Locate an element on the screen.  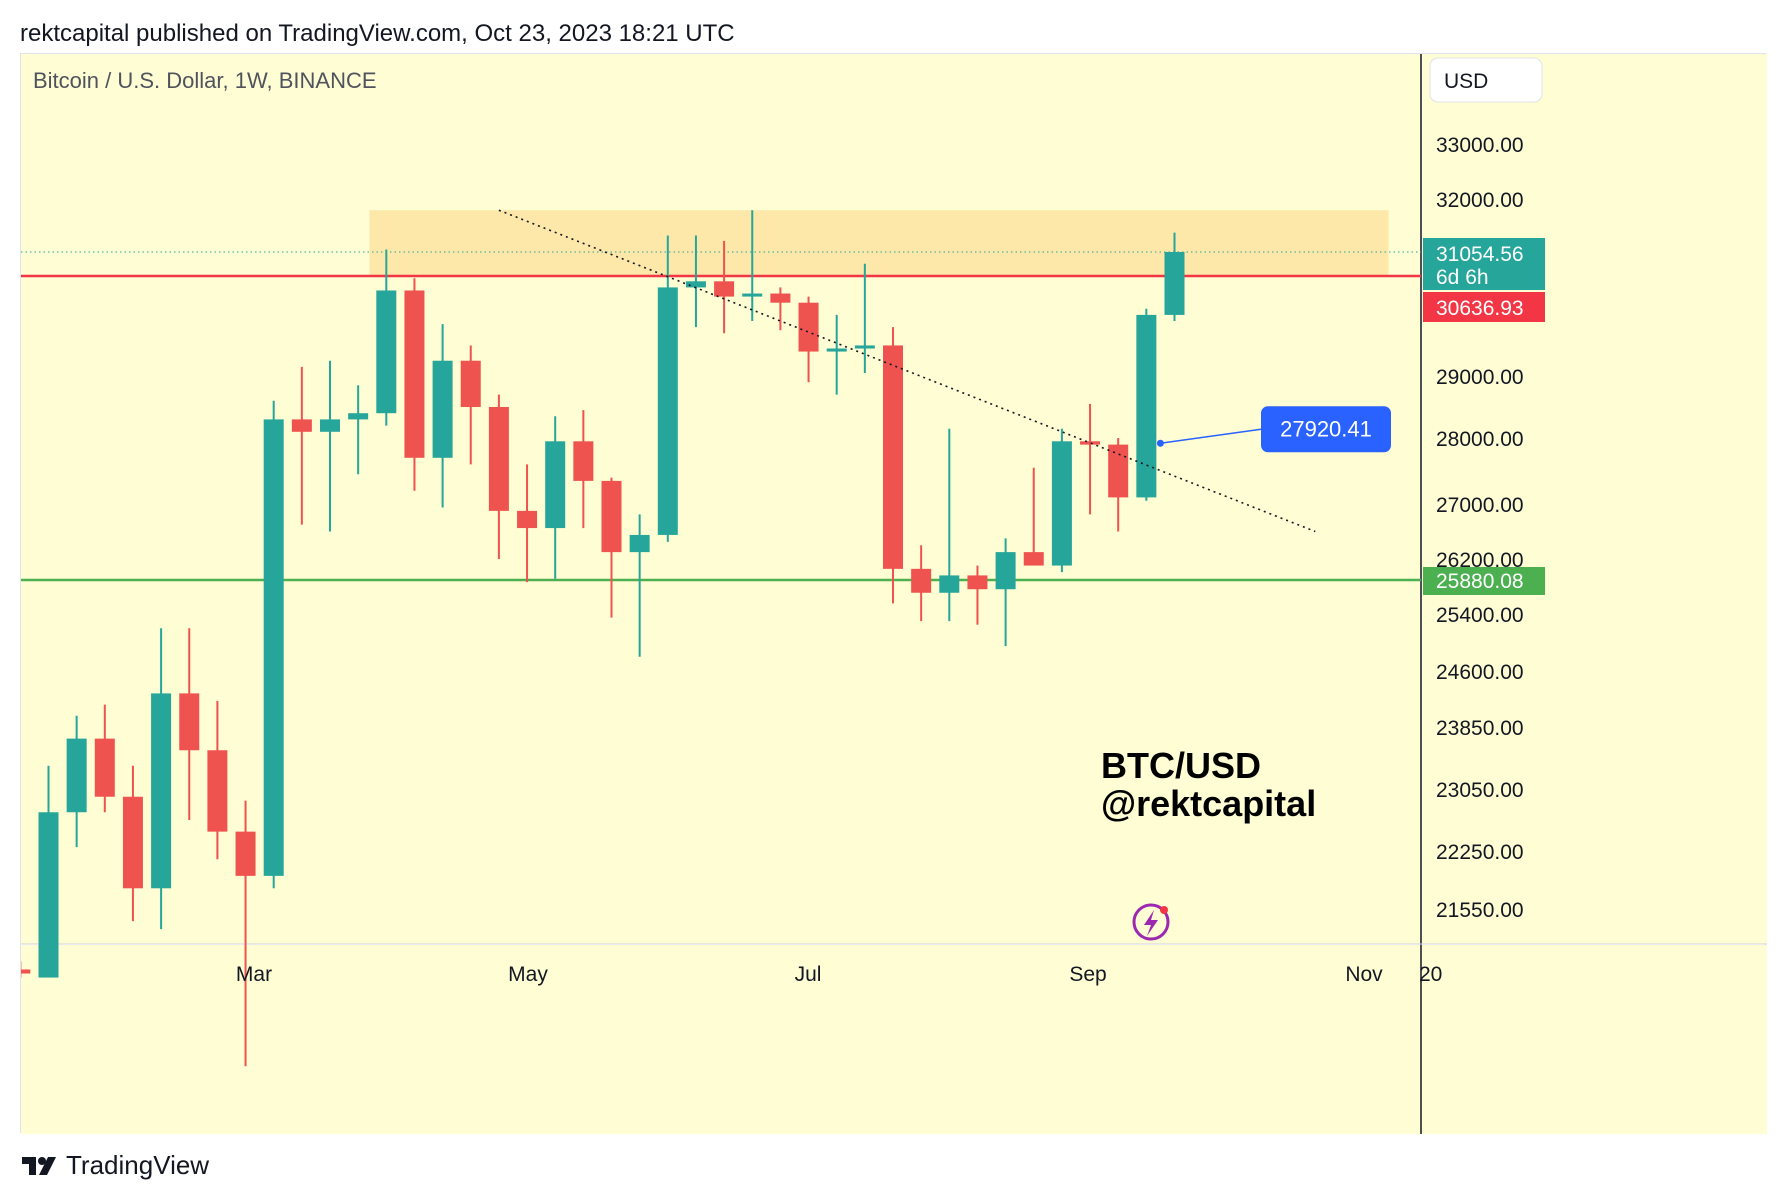
x-tick-label: May is located at coordinates (528, 974).